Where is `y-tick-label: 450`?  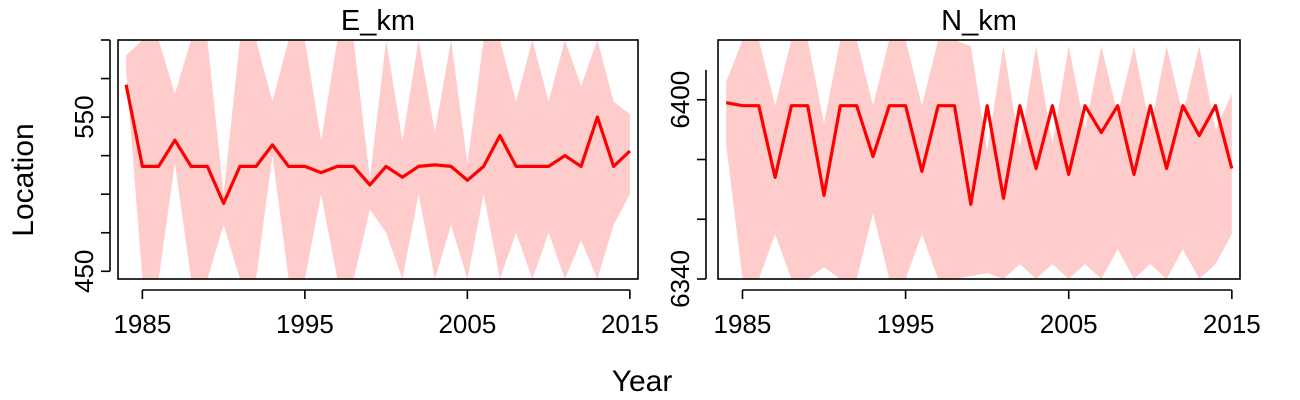 y-tick-label: 450 is located at coordinates (84, 271).